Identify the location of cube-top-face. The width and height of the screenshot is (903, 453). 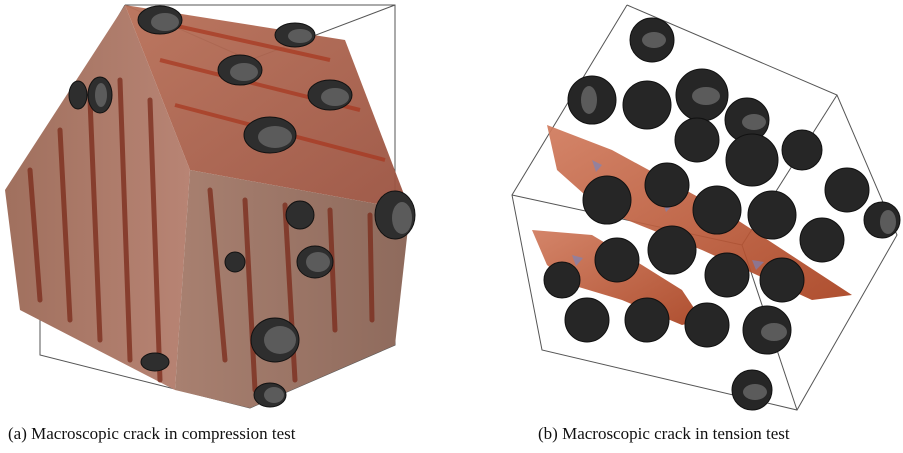
(267, 107).